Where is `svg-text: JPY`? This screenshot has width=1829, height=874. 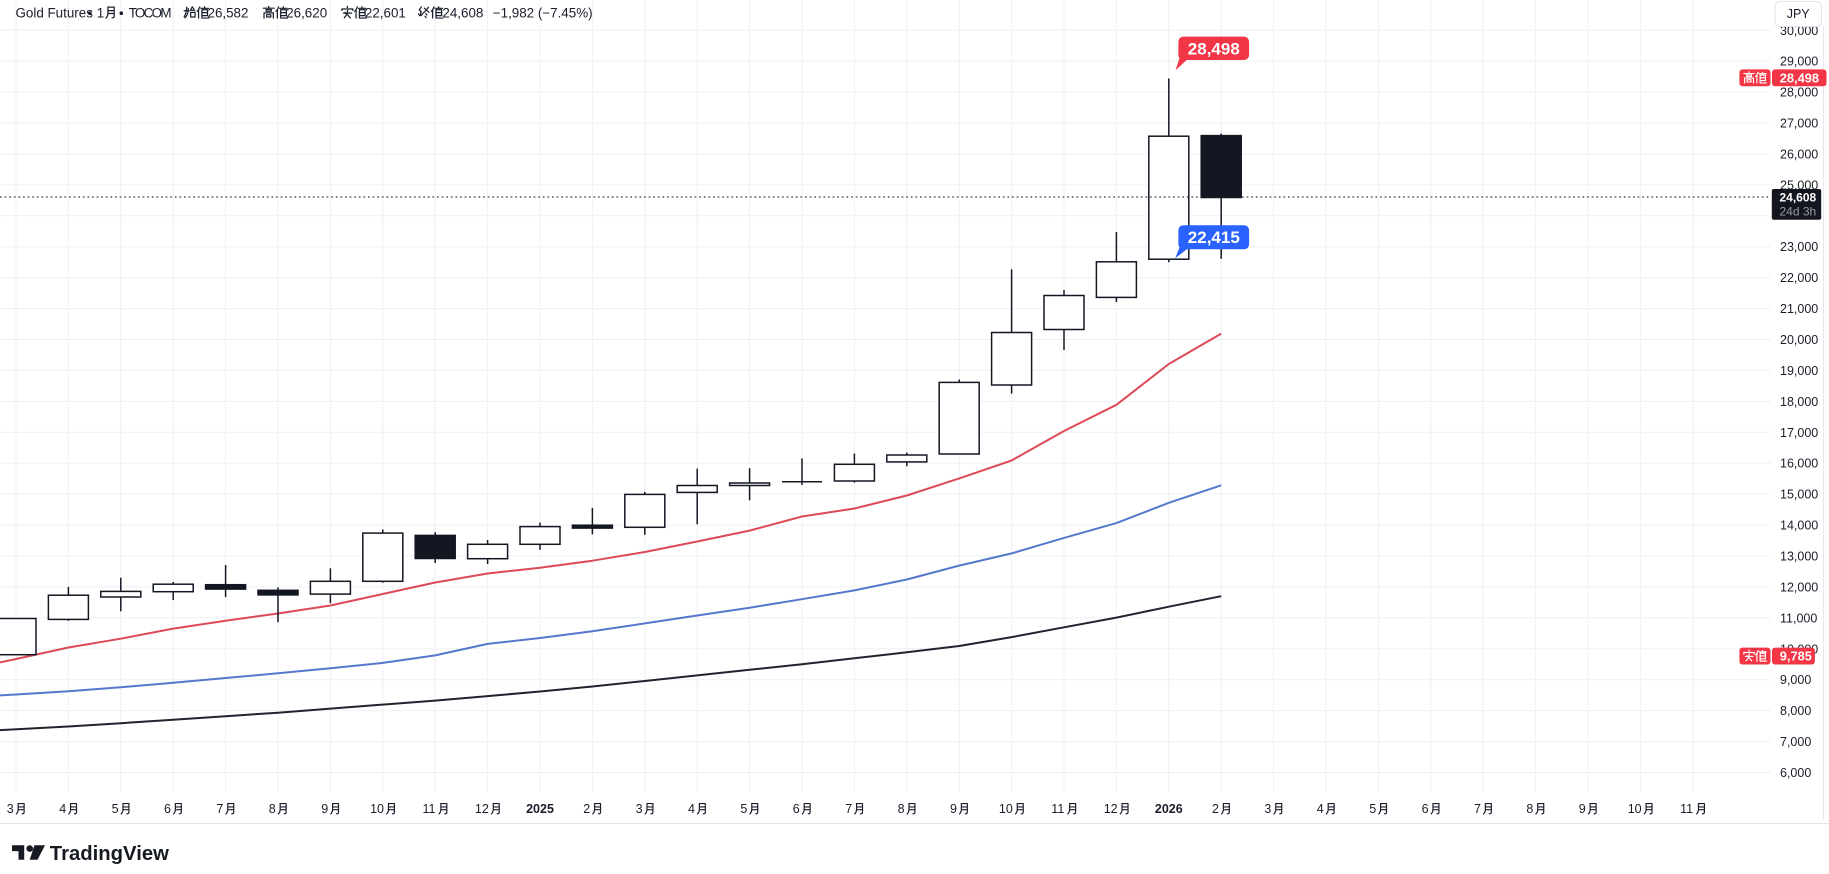
svg-text: JPY is located at coordinates (1799, 14).